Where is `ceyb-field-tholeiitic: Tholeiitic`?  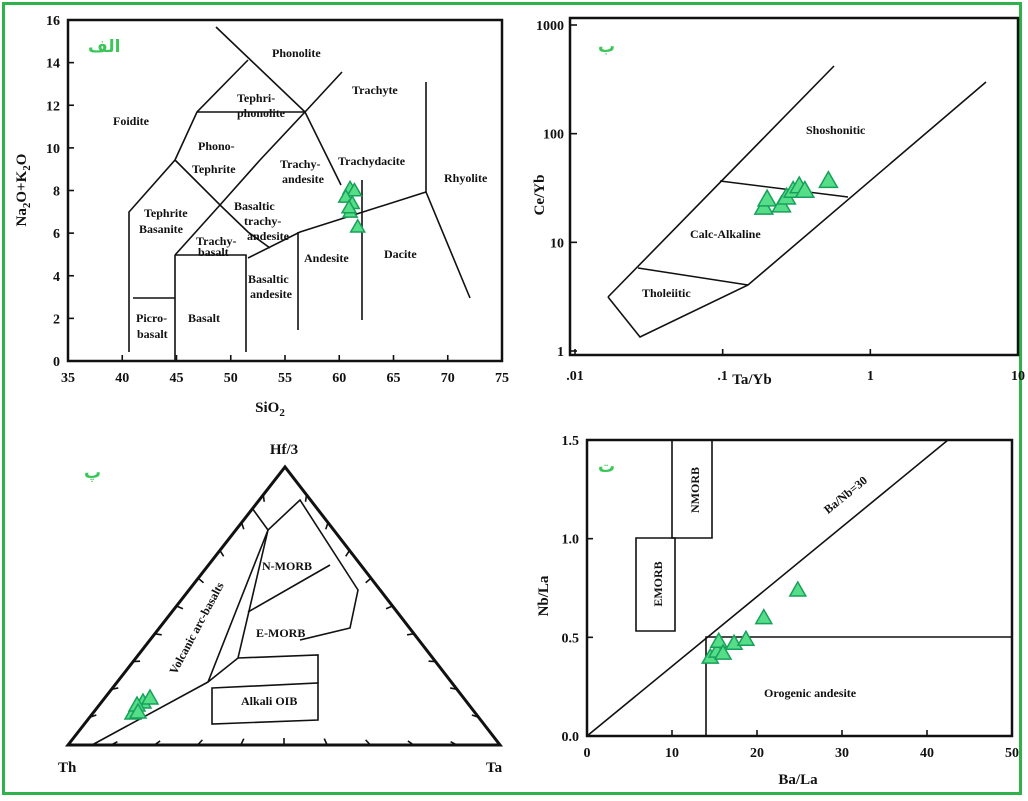
ceyb-field-tholeiitic: Tholeiitic is located at coordinates (666, 293).